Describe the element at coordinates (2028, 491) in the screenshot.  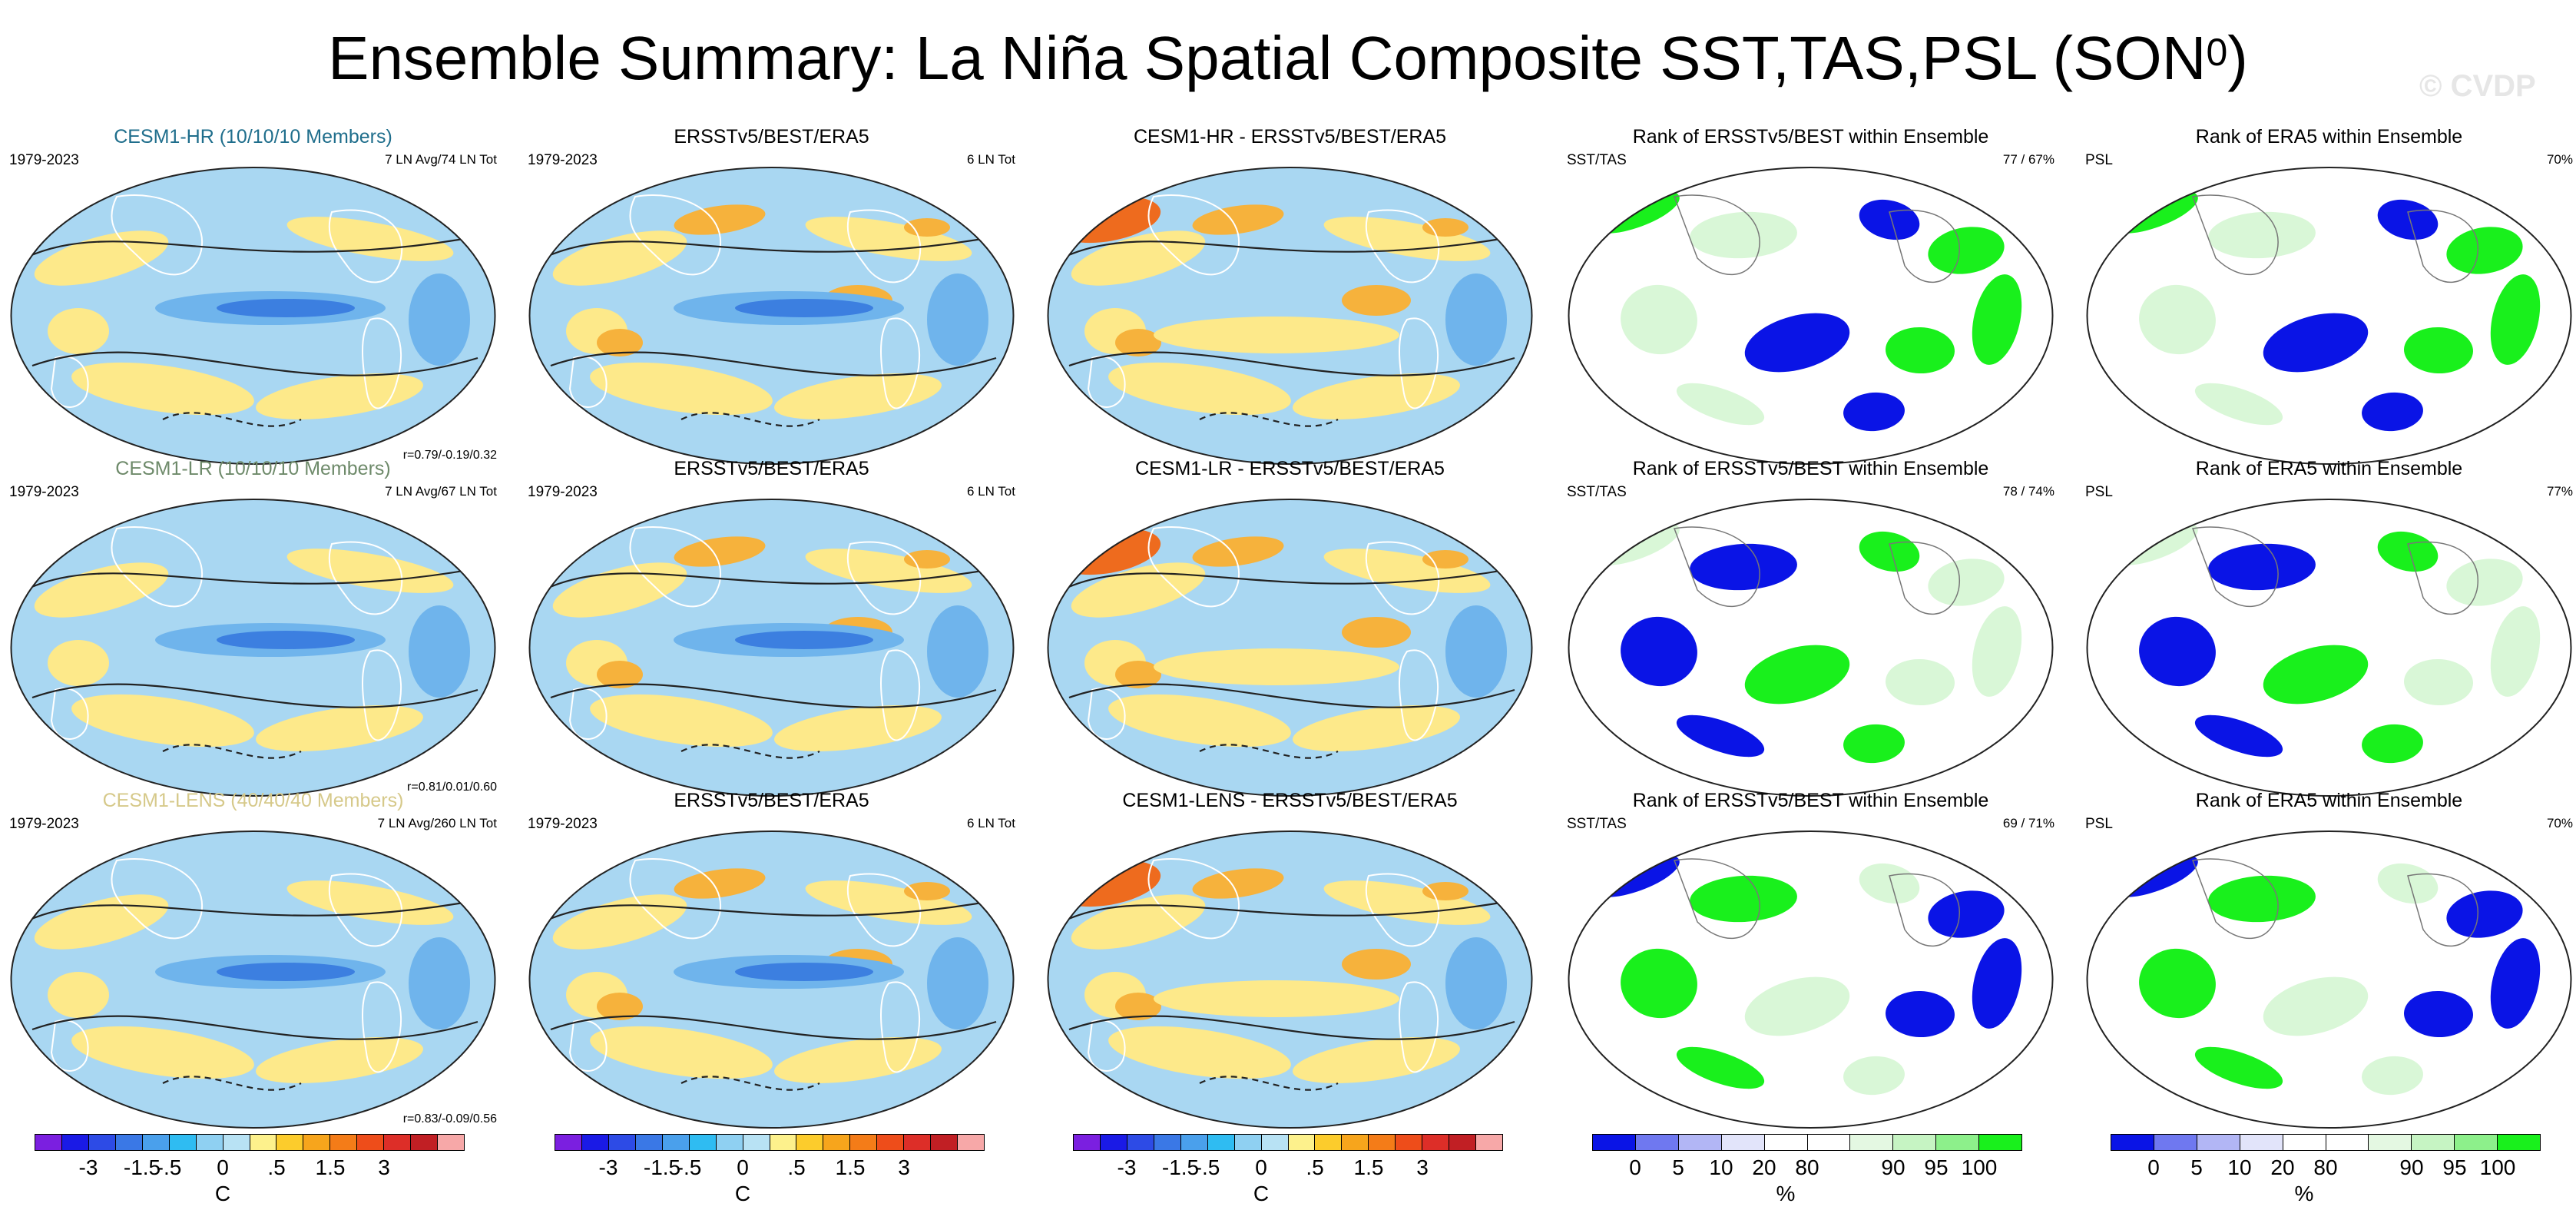
I see `panel-right-label: 78 / 74%` at that location.